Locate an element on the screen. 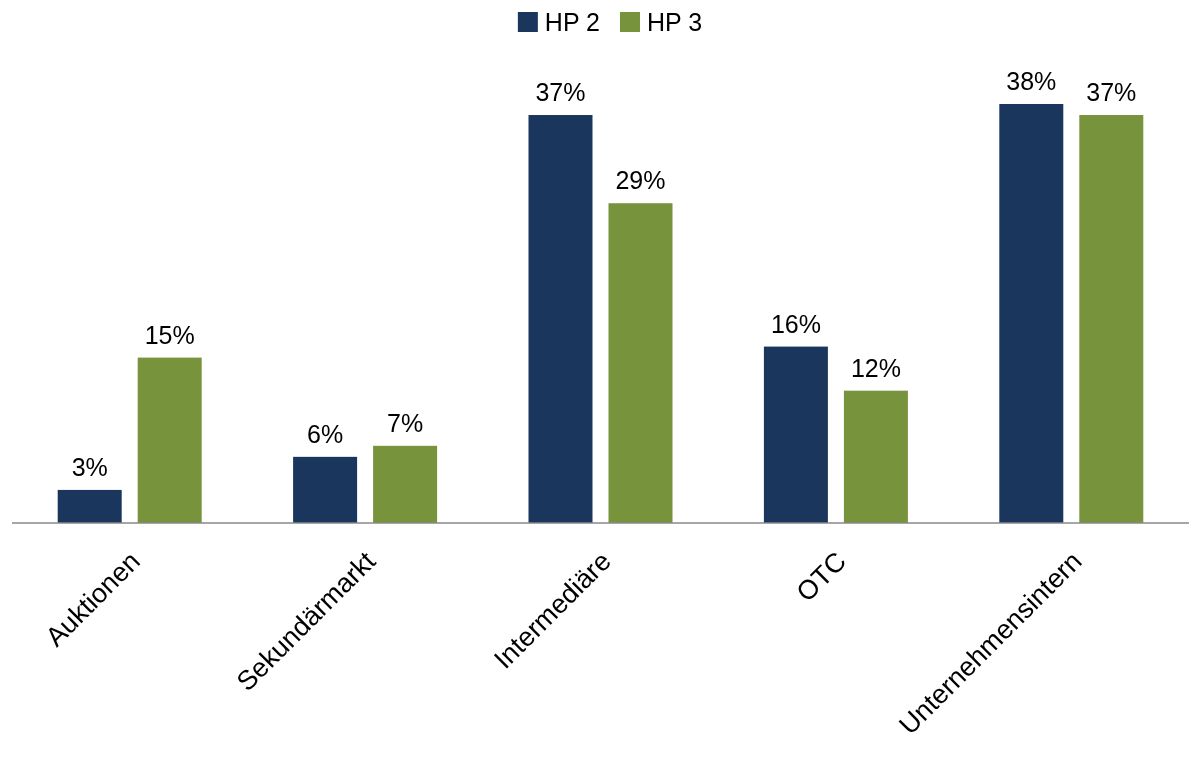 The height and width of the screenshot is (774, 1189). data-label: 7% is located at coordinates (405, 422).